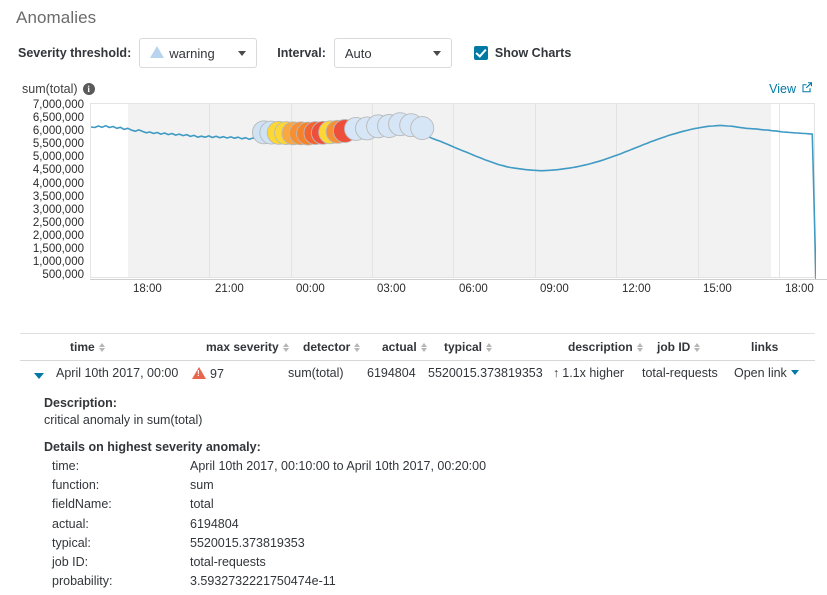 The image size is (827, 595). What do you see at coordinates (588, 373) in the screenshot?
I see `cell-description: ↑ 1.1x higher` at bounding box center [588, 373].